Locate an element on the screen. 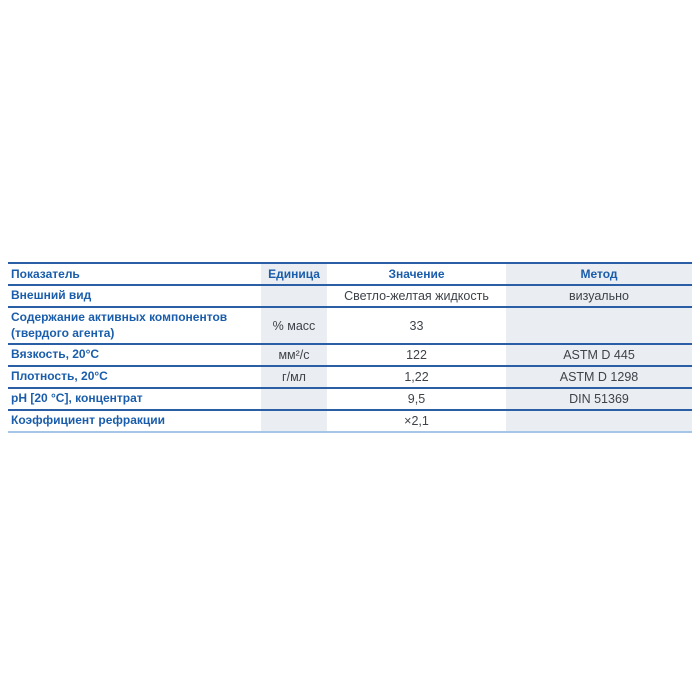 The width and height of the screenshot is (700, 700). value-cell: 9,5 is located at coordinates (416, 400).